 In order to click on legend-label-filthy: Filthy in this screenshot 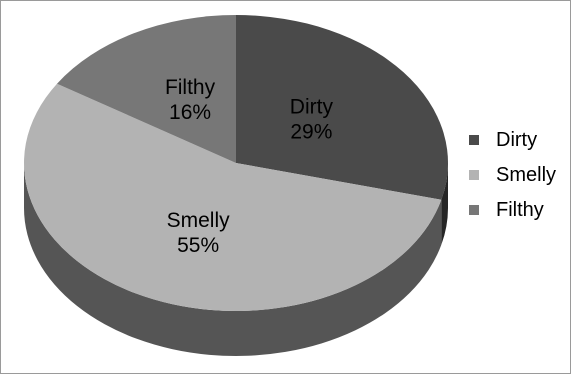, I will do `click(520, 209)`.